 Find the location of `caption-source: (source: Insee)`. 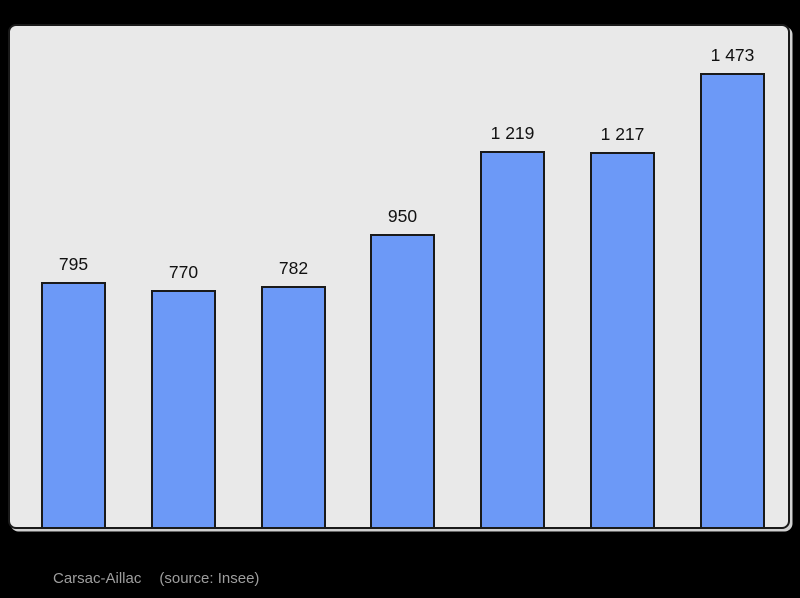

caption-source: (source: Insee) is located at coordinates (209, 578).